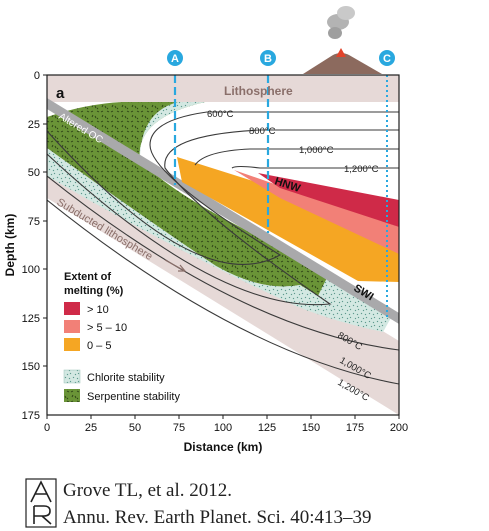 Image resolution: width=489 pixels, height=531 pixels. What do you see at coordinates (10, 245) in the screenshot?
I see `y-axis-title: Depth (km)` at bounding box center [10, 245].